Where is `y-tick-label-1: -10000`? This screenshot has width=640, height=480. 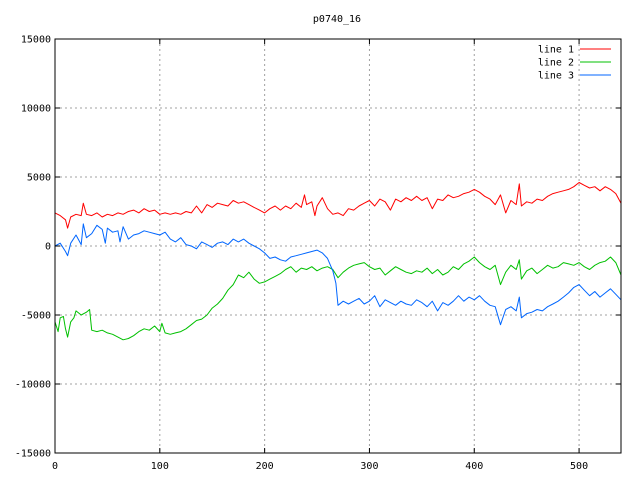
y-tick-label-1: -10000 is located at coordinates (33, 385).